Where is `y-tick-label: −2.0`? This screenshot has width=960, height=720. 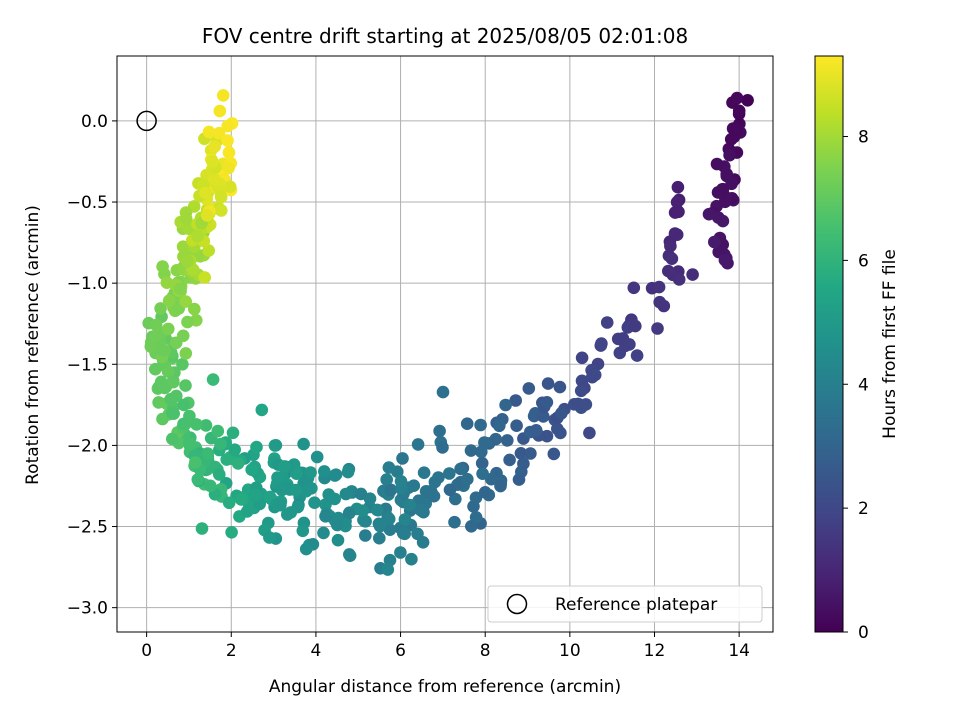
y-tick-label: −2.0 is located at coordinates (87, 446).